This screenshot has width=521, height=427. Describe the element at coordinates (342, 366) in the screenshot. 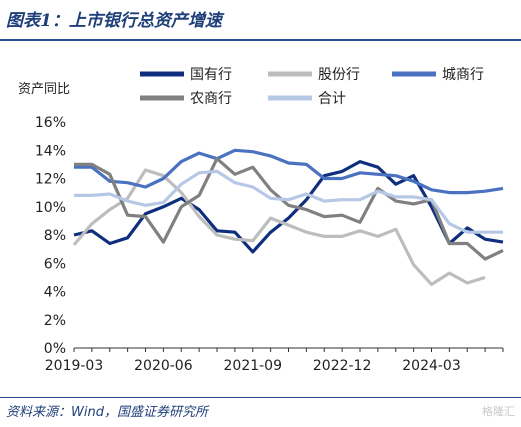

I see `x-tick-label: 2022-12` at that location.